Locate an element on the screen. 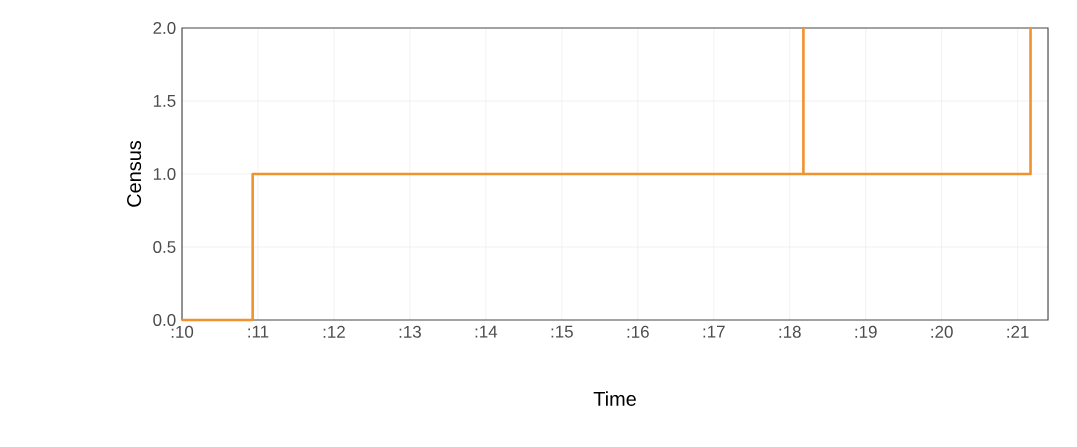 The image size is (1077, 447). x-axis-title: Time is located at coordinates (614, 398).